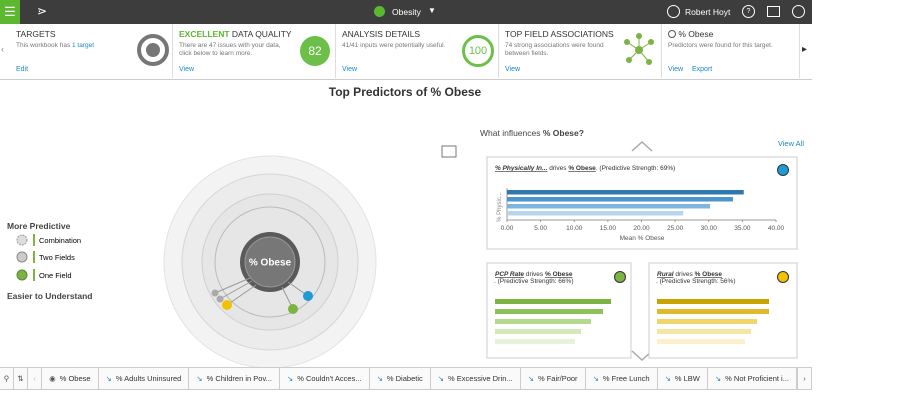  I want to click on field-tab: ◉% Obese, so click(70, 378).